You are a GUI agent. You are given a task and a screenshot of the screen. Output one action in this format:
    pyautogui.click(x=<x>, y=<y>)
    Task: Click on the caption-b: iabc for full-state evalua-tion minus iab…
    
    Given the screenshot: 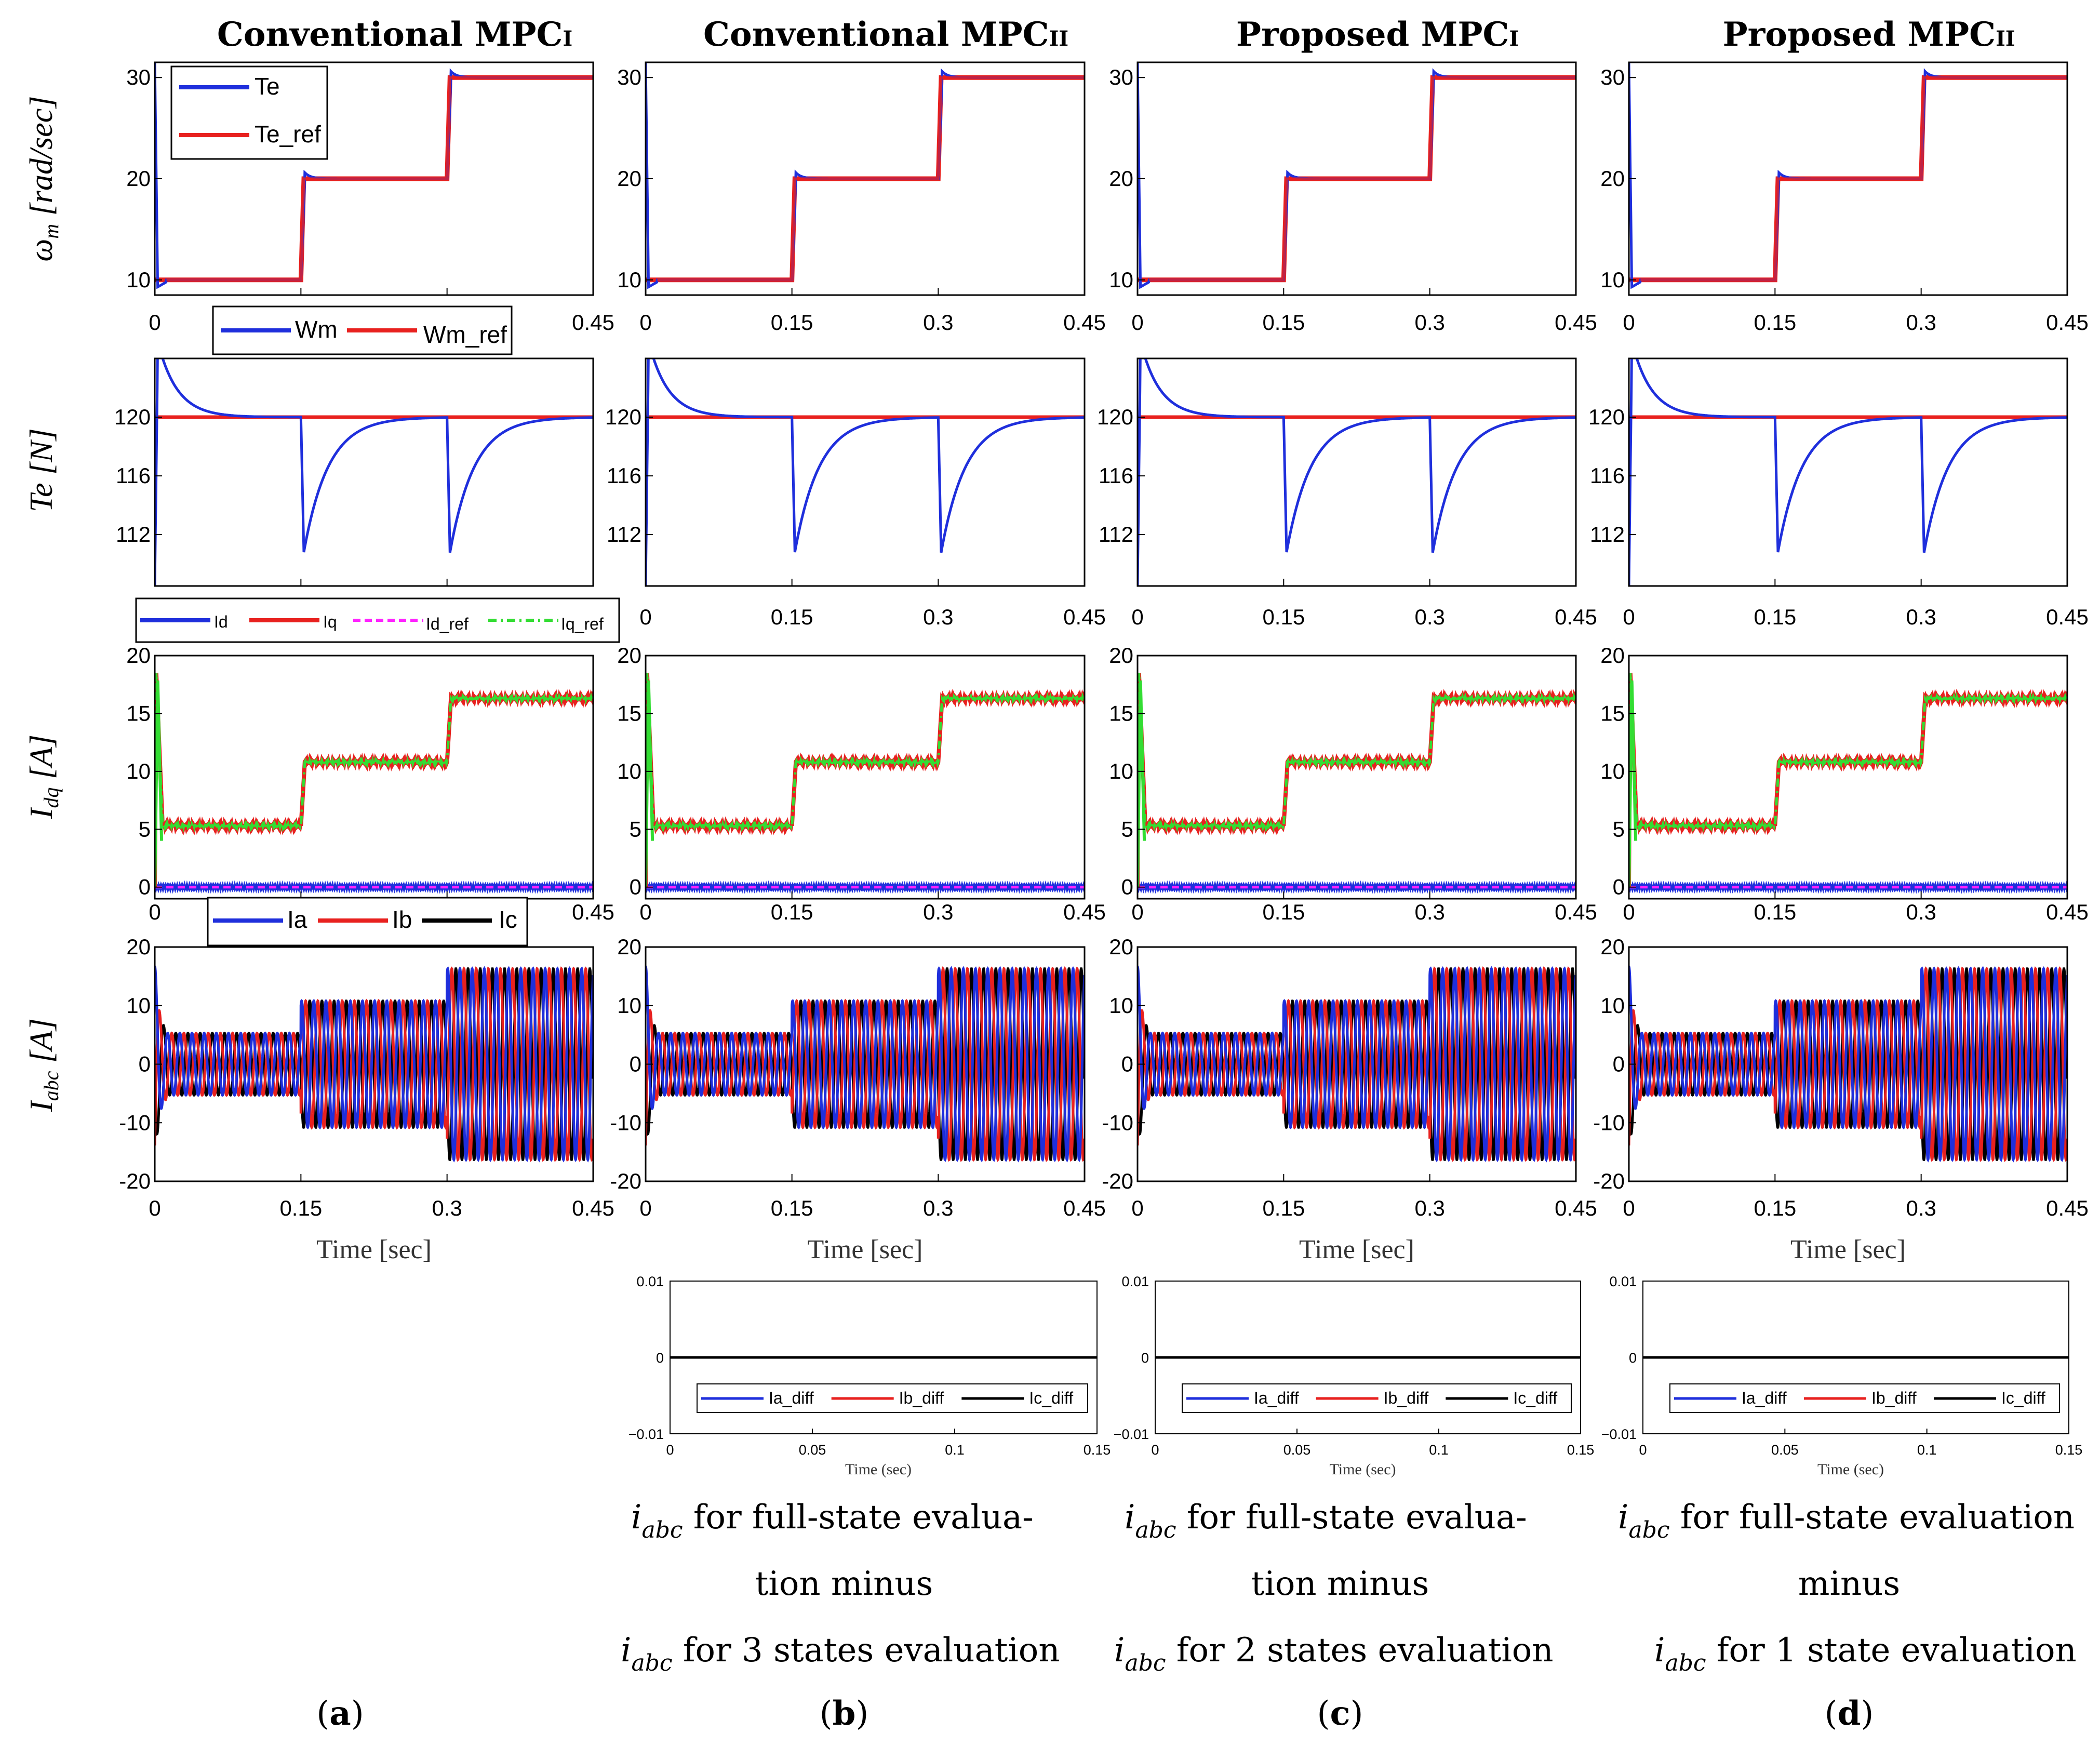 What is the action you would take?
    pyautogui.click(x=840, y=1587)
    